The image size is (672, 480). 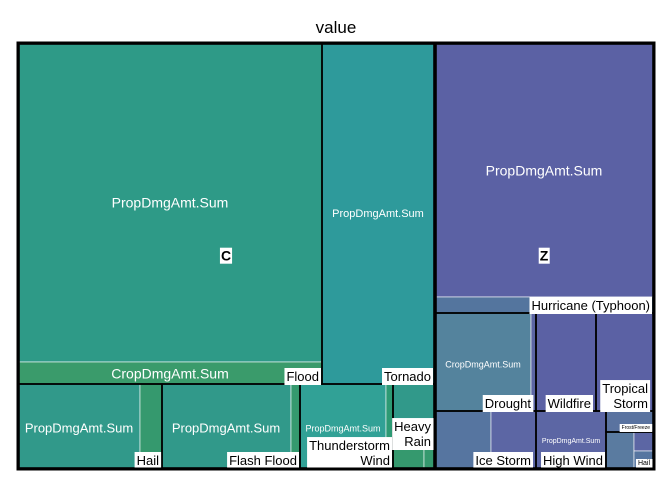 I want to click on label-highwind-prop: PropDmgAmt.Sum, so click(x=571, y=441).